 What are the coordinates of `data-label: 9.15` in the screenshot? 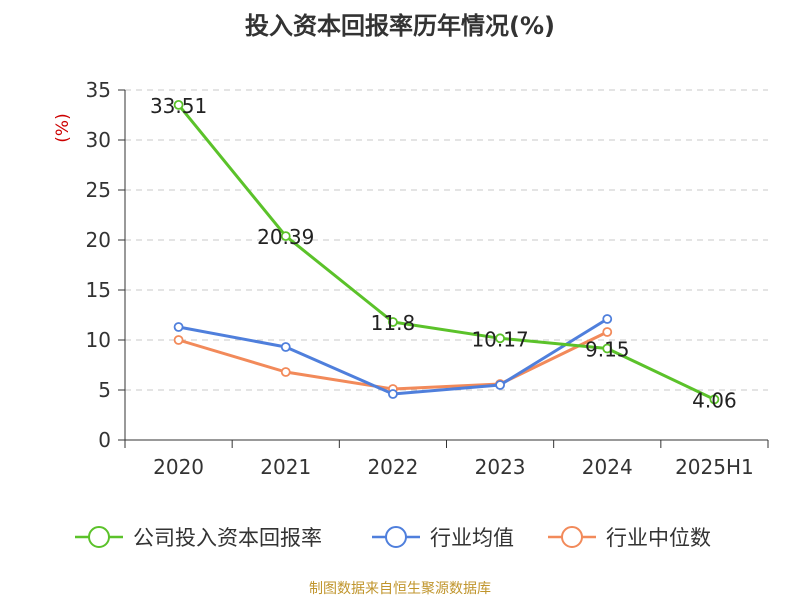 It's located at (607, 350).